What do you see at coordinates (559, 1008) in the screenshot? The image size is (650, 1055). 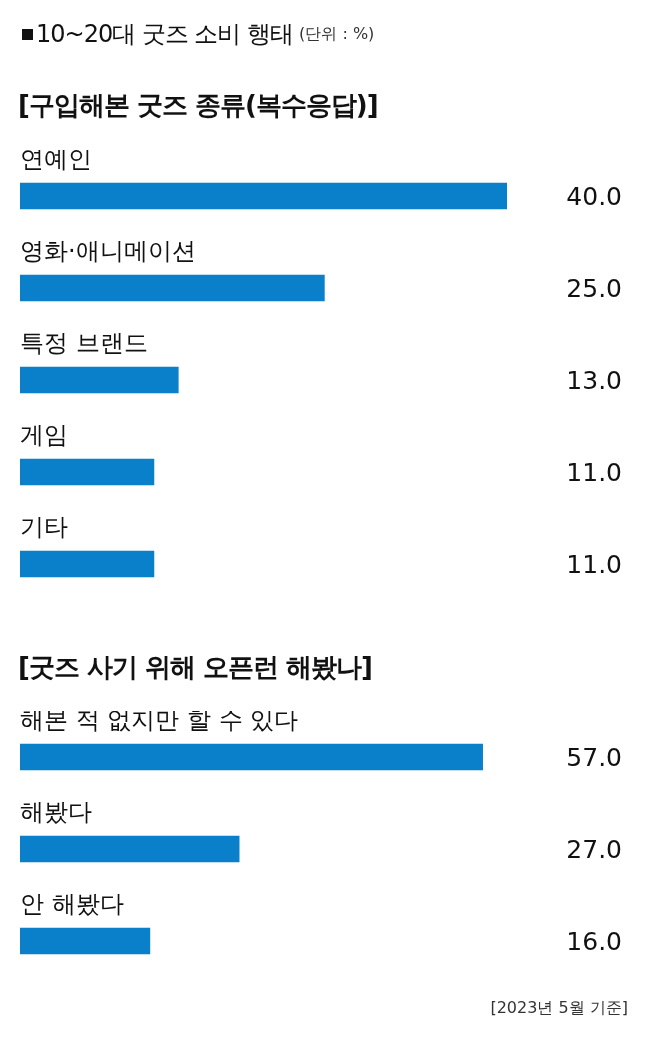 I see `text: [2023년 5월 기준]` at bounding box center [559, 1008].